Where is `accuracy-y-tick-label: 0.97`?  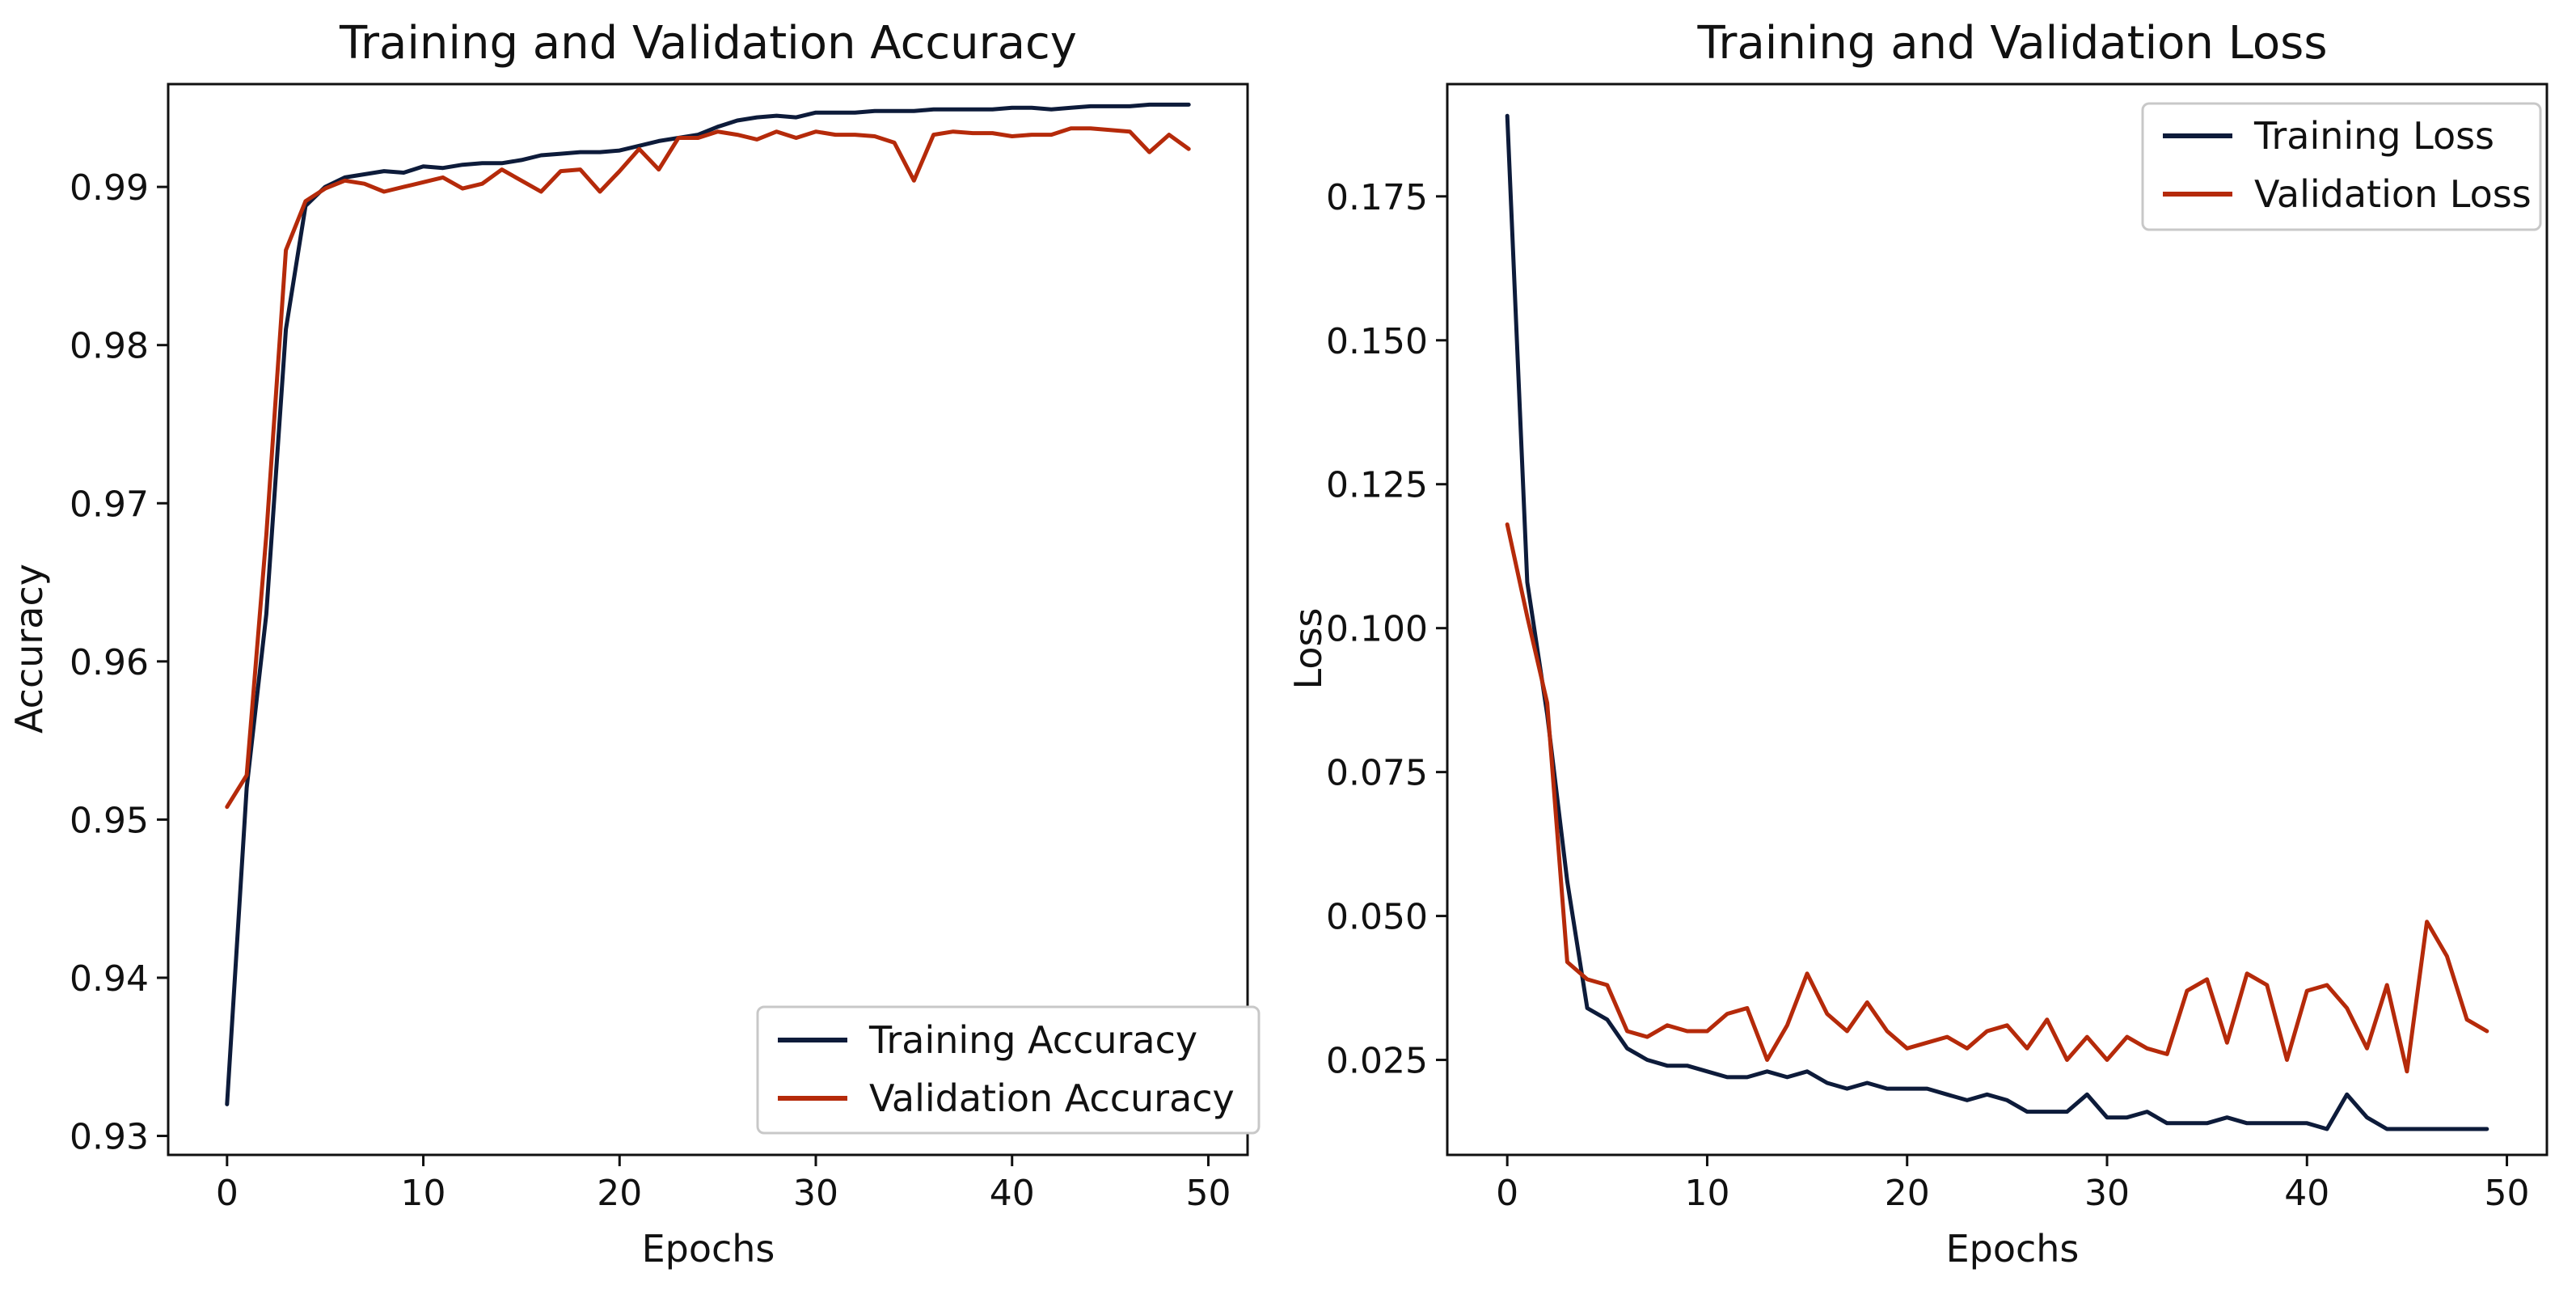 accuracy-y-tick-label: 0.97 is located at coordinates (109, 504).